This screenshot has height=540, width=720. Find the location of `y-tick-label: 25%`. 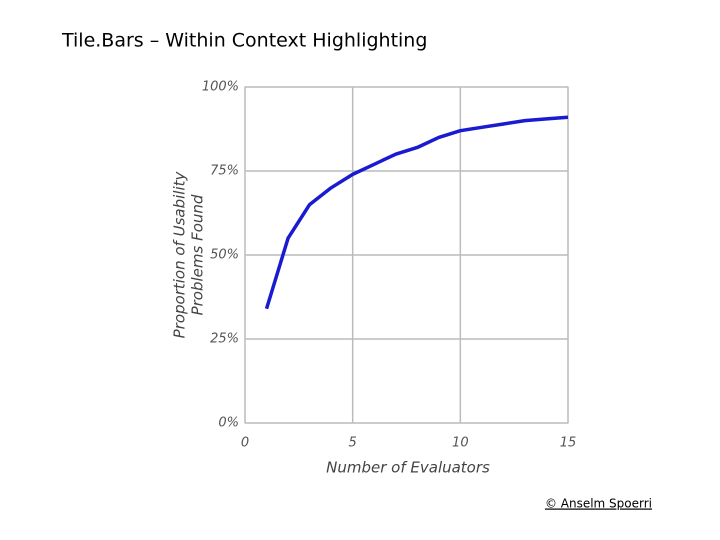

y-tick-label: 25% is located at coordinates (224, 339).